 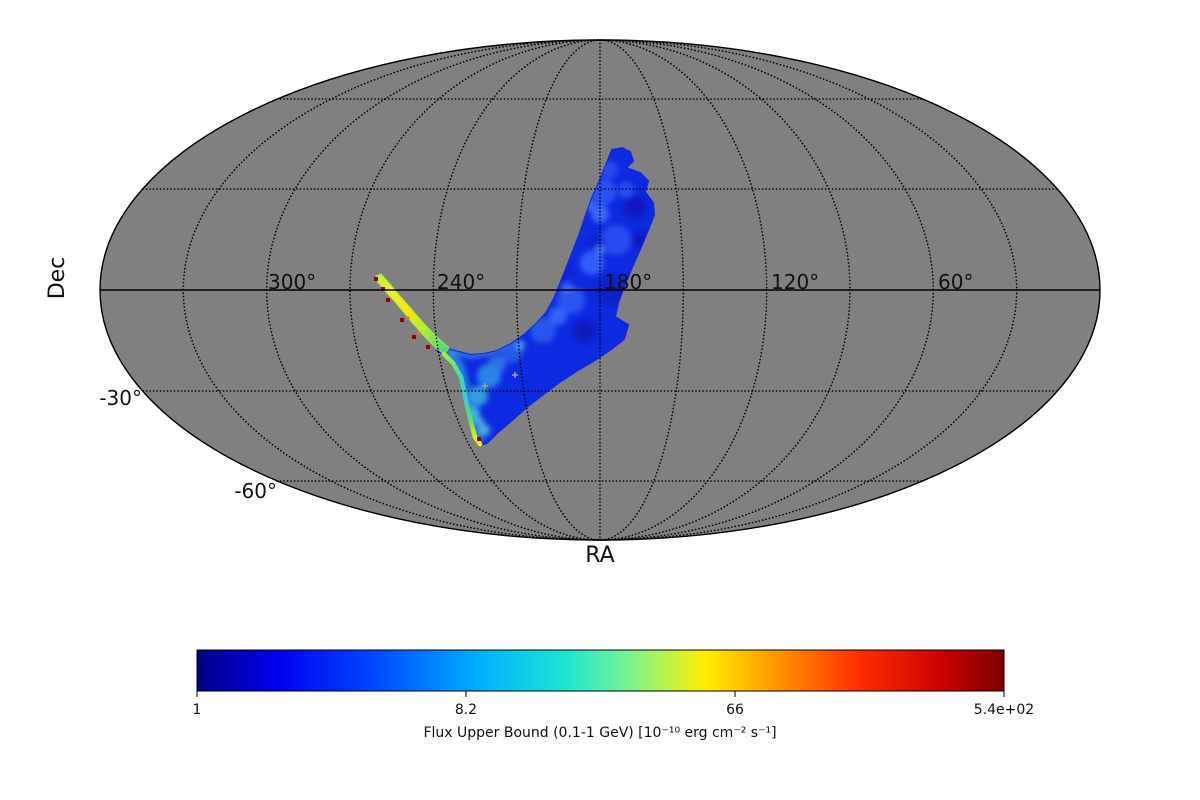 What do you see at coordinates (1004, 710) in the screenshot?
I see `colorbar-tick-label: 5.4e+02` at bounding box center [1004, 710].